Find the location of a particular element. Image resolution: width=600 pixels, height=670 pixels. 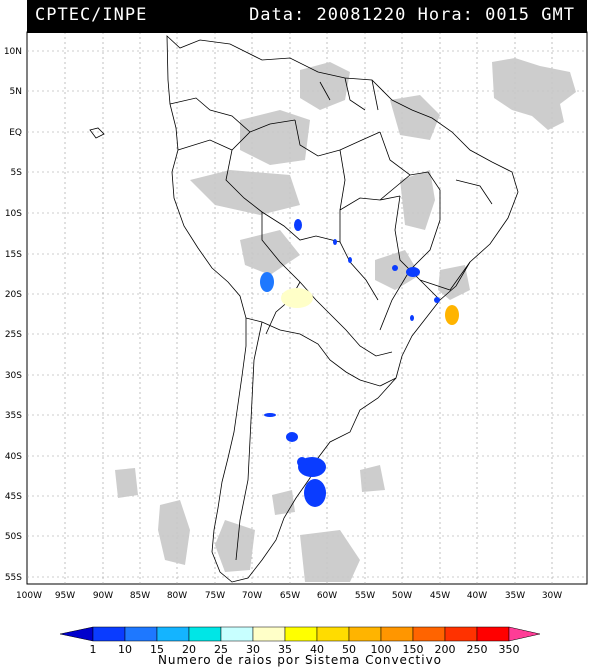

colorbar-label: 1 is located at coordinates (93, 649).